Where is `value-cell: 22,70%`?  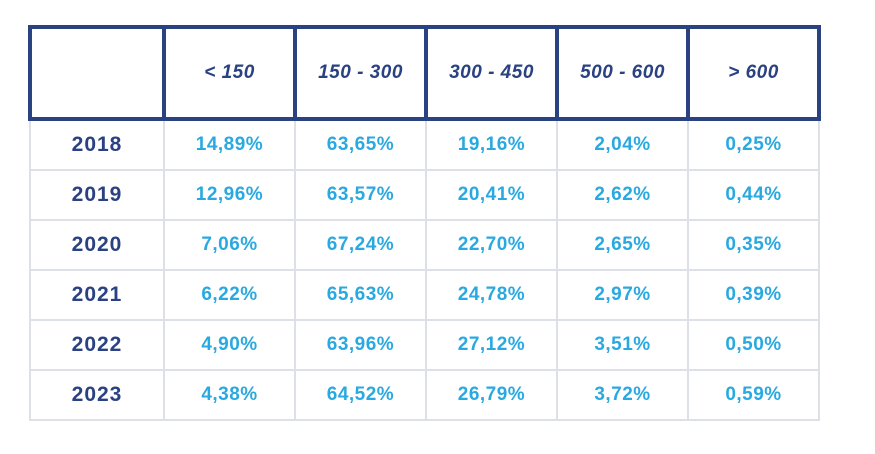 value-cell: 22,70% is located at coordinates (491, 245).